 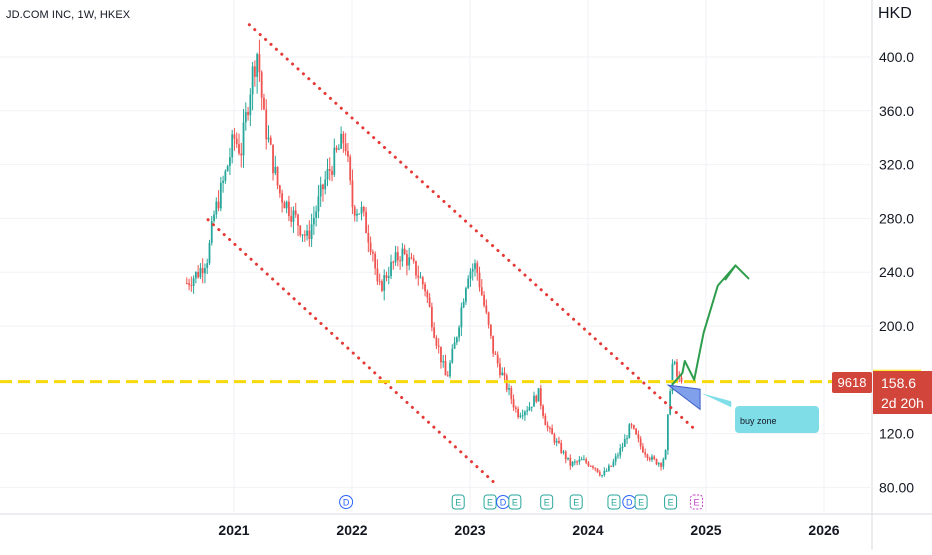 What do you see at coordinates (895, 13) in the screenshot?
I see `currency-label: HKD` at bounding box center [895, 13].